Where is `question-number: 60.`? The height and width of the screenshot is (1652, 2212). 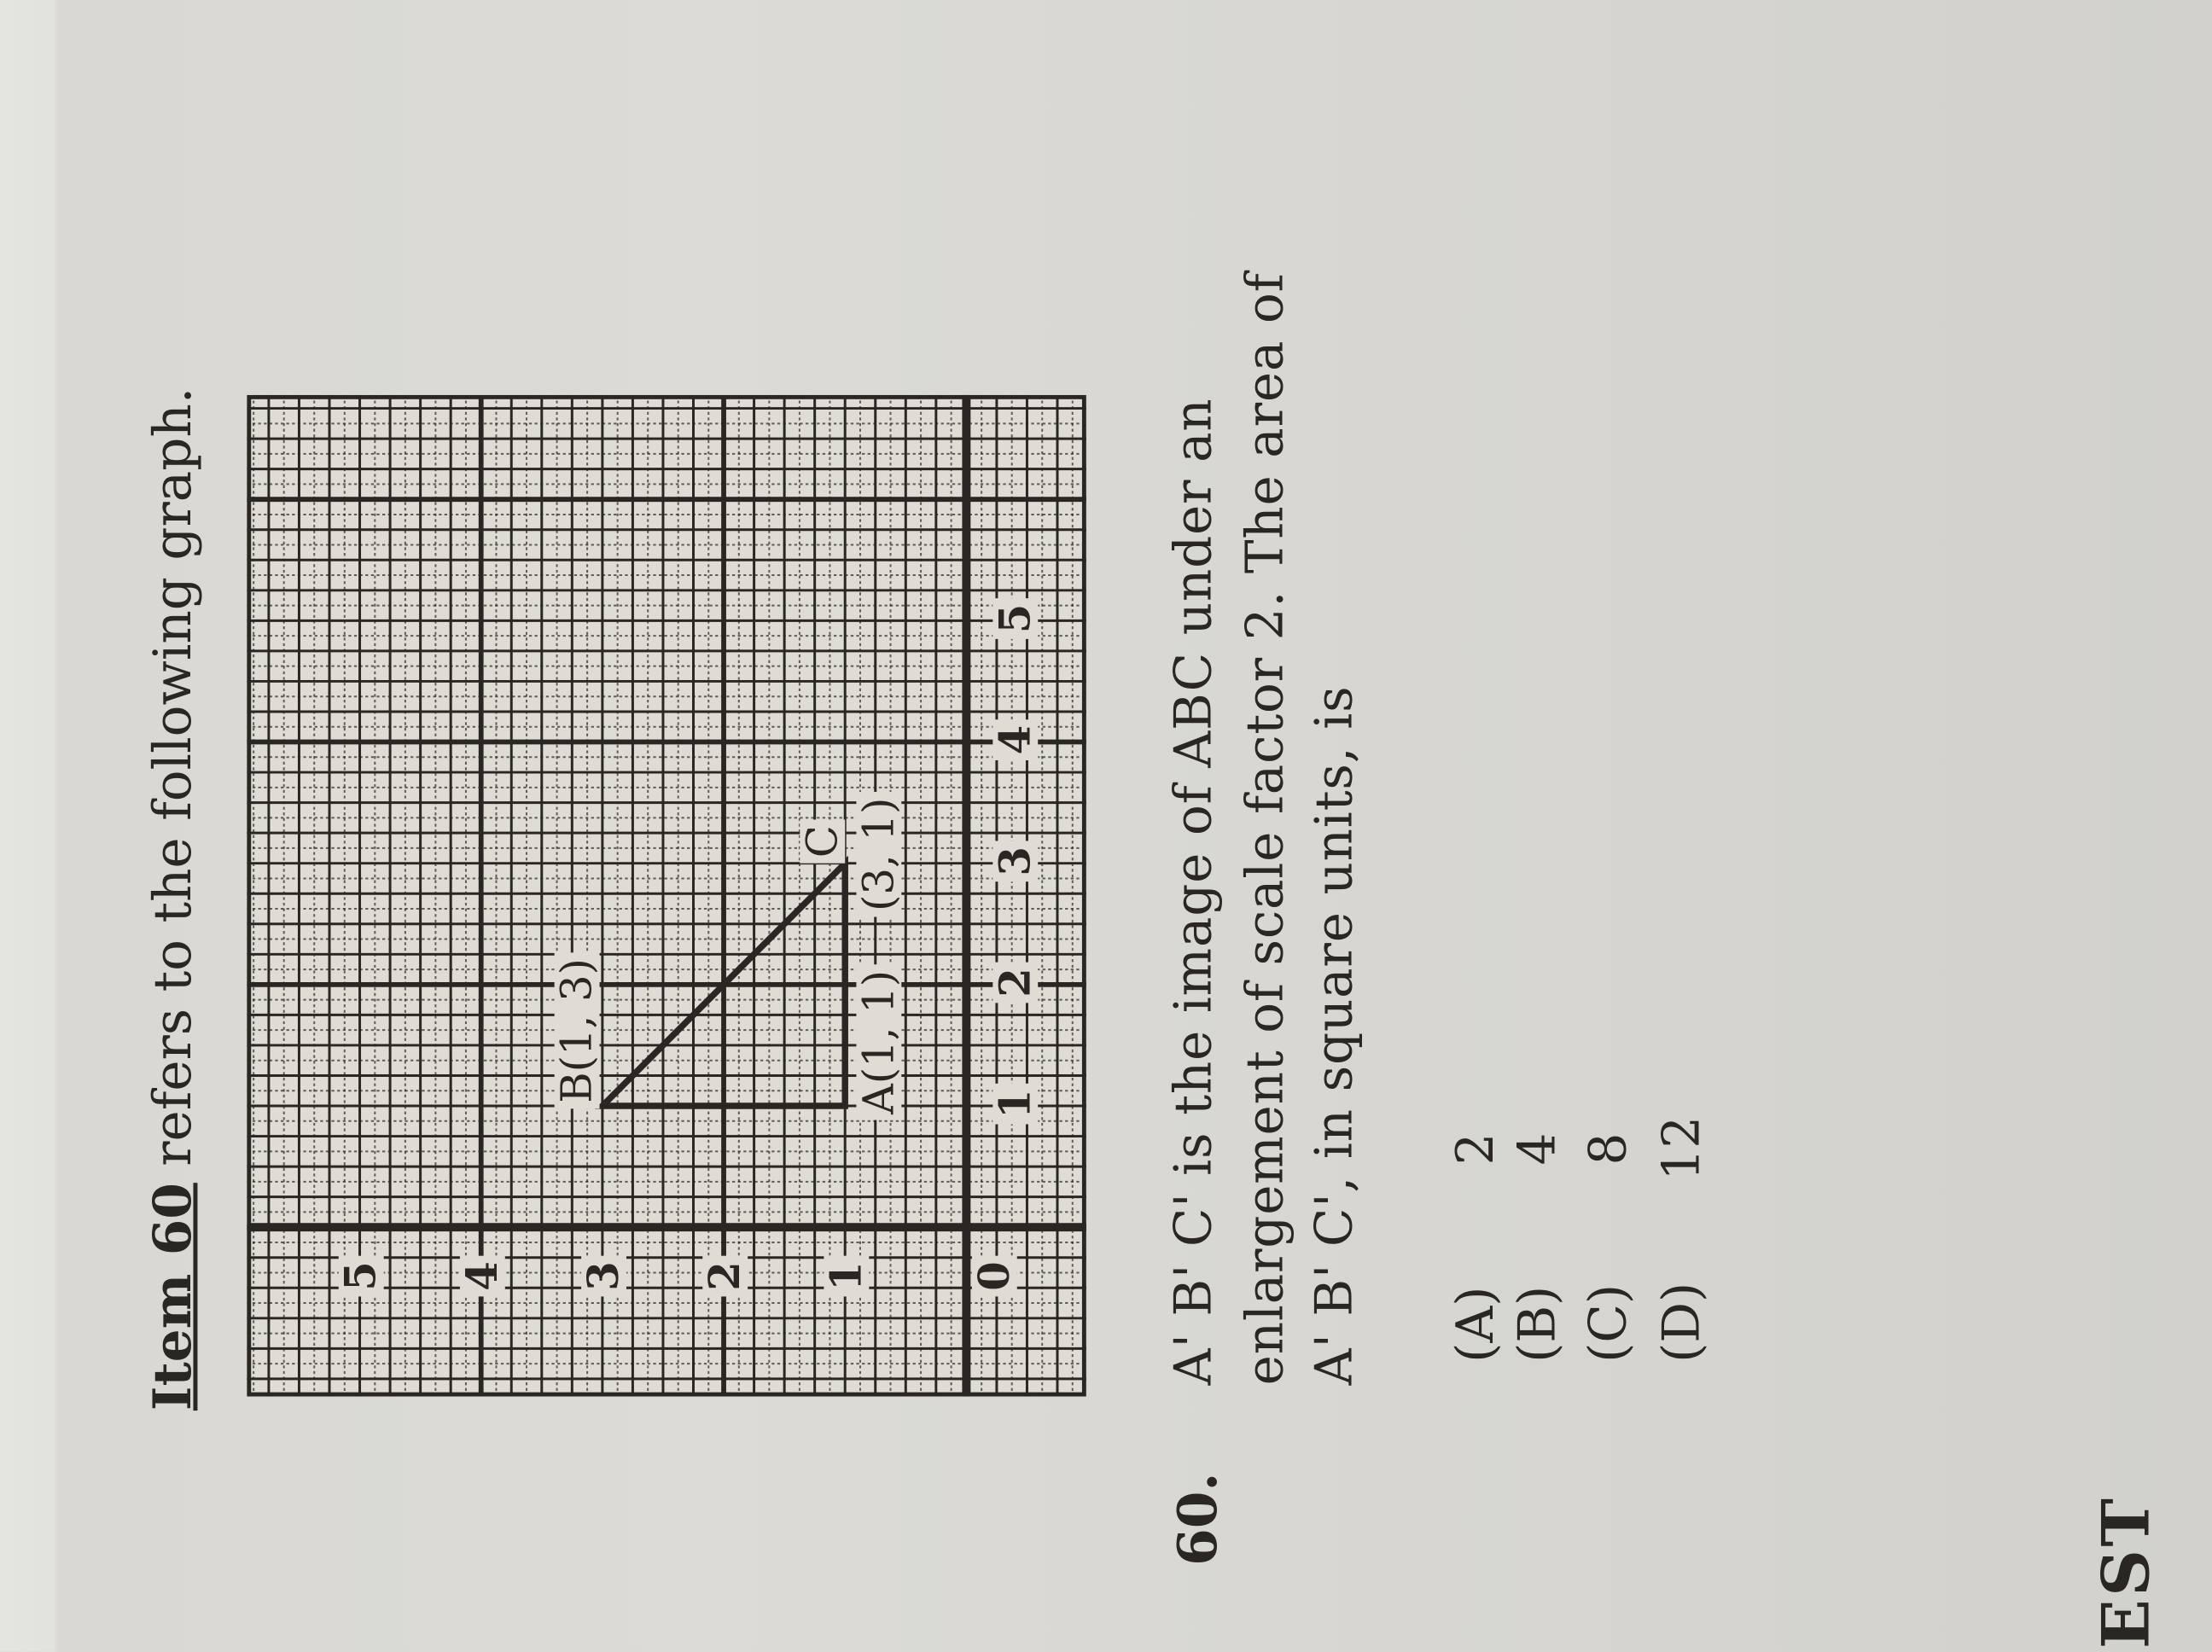 question-number: 60. is located at coordinates (1197, 1519).